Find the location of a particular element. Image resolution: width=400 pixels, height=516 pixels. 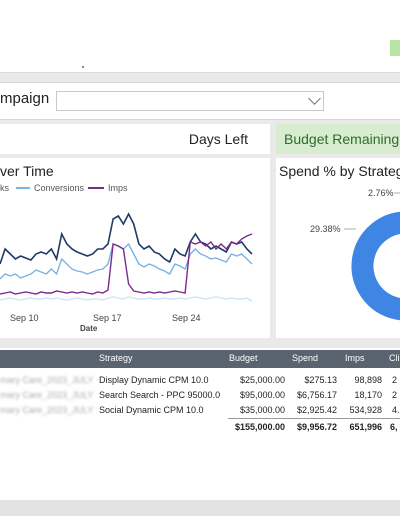

row2-budget: $95,000.00 is located at coordinates (262, 395).